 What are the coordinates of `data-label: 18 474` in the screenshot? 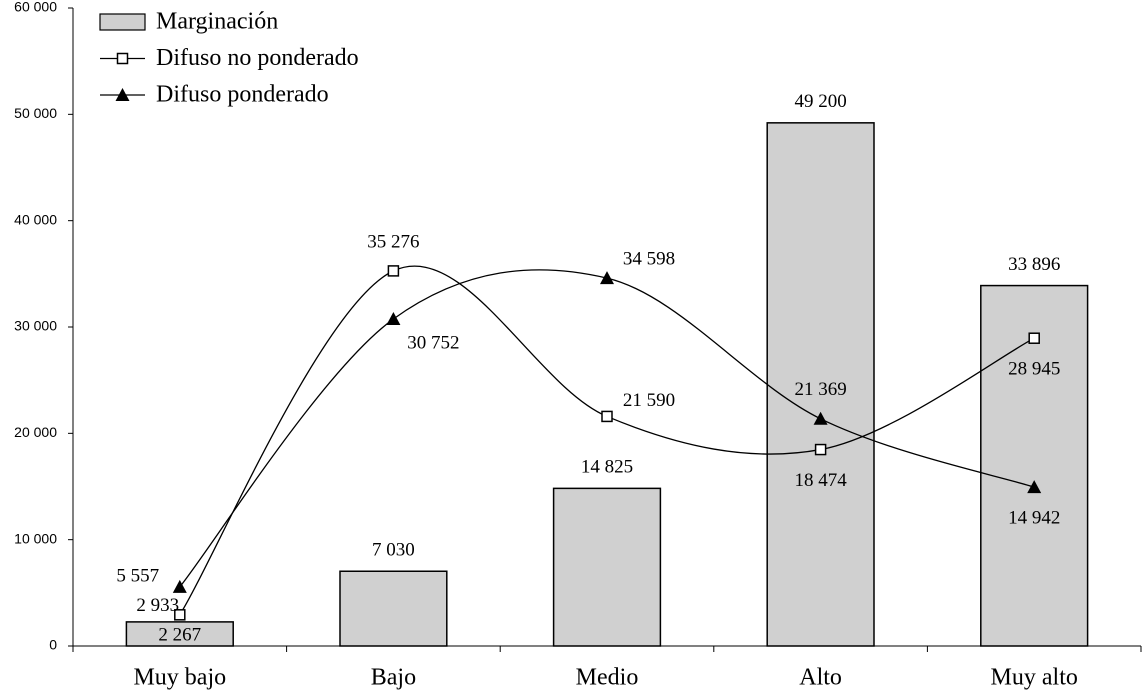 It's located at (820, 480).